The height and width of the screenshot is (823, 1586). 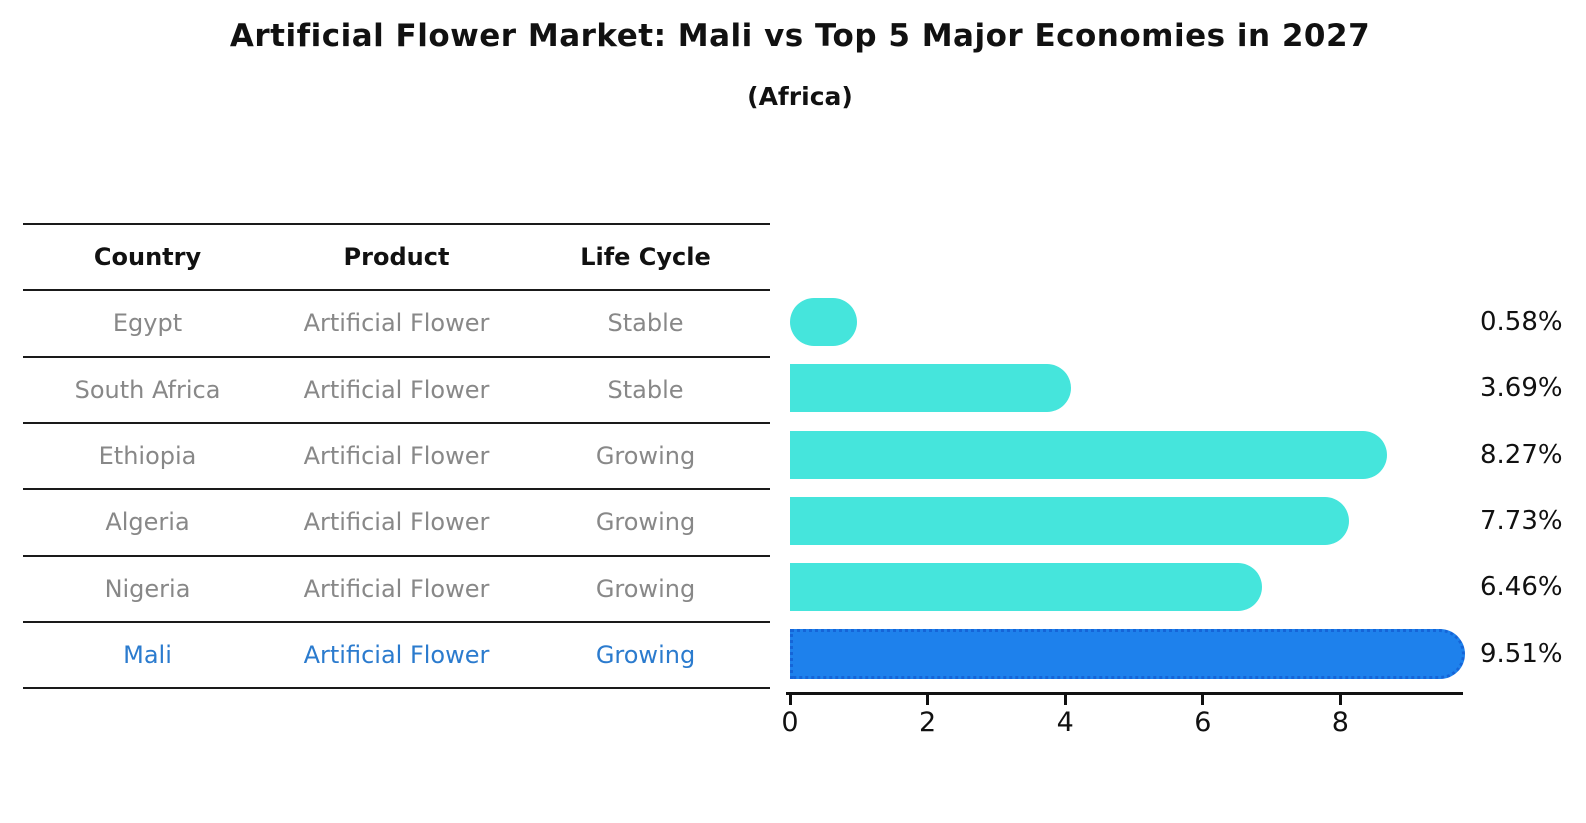 I want to click on value-label-egypt: 0.58%, so click(x=1521, y=322).